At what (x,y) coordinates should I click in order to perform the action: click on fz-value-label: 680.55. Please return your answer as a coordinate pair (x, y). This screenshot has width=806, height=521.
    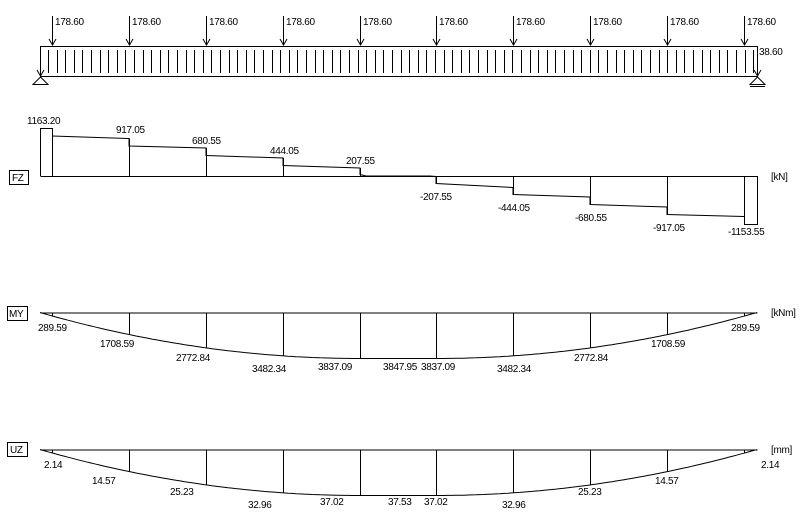
    Looking at the image, I should click on (207, 141).